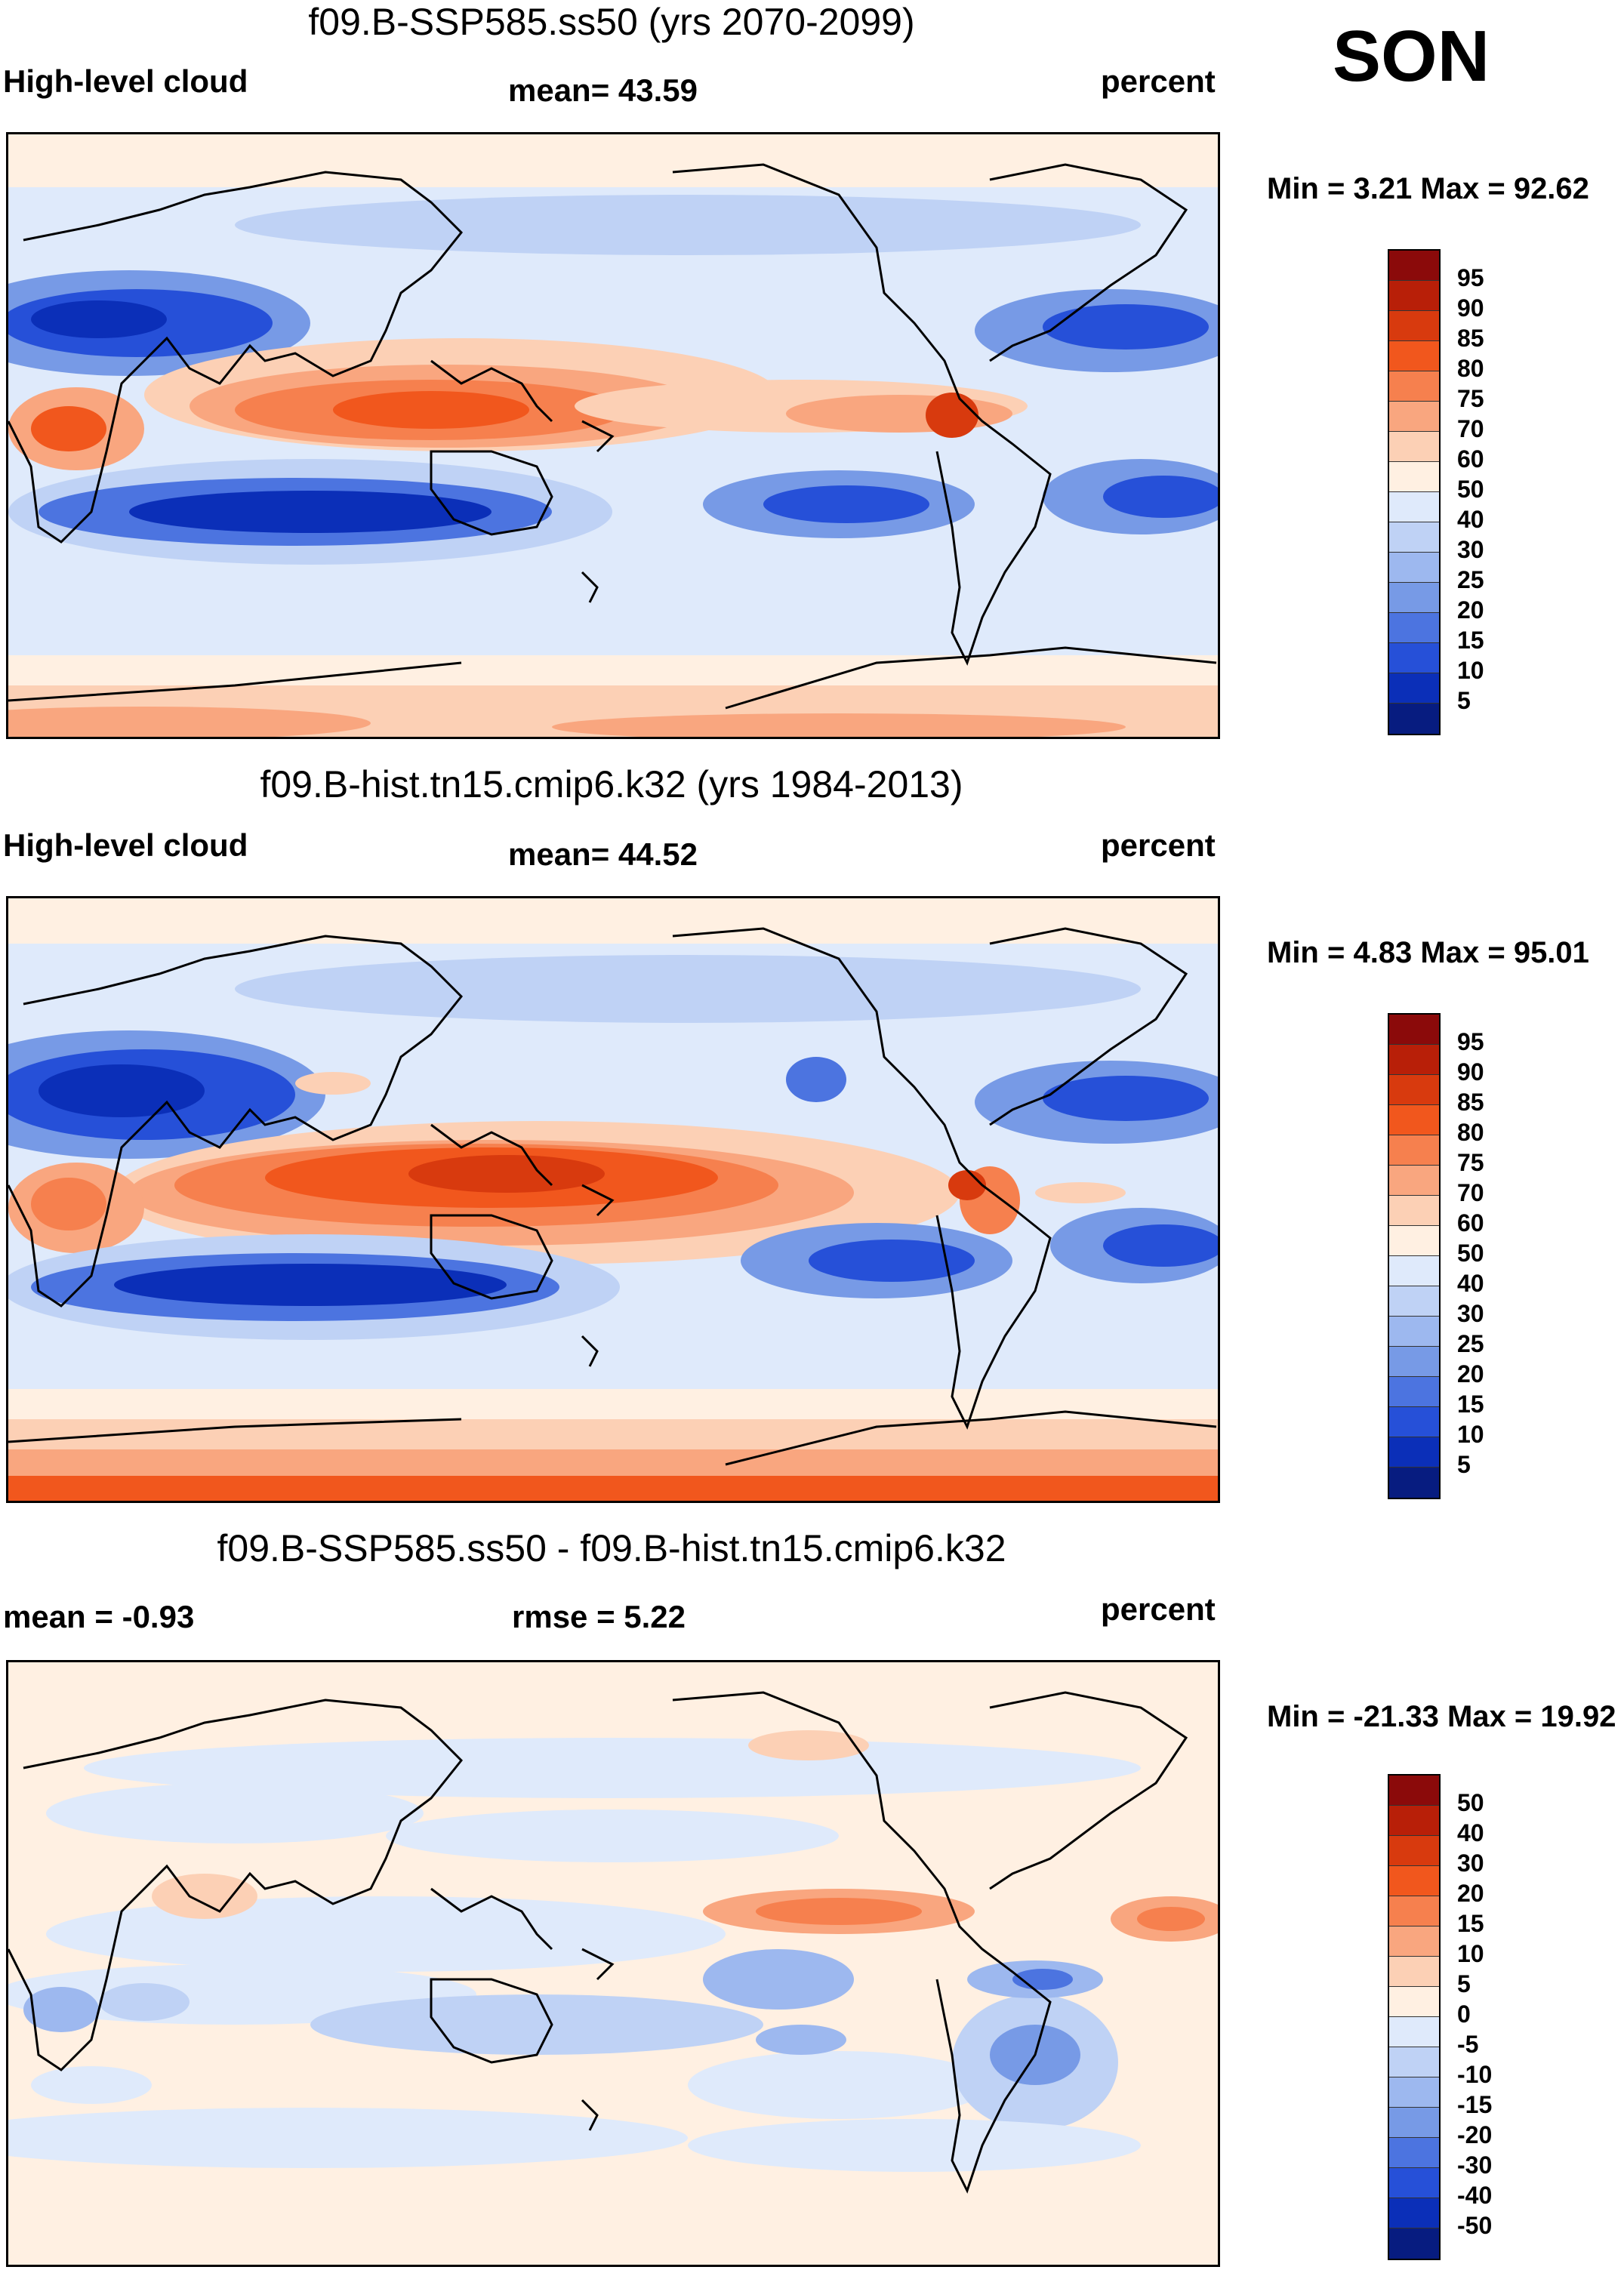 Image resolution: width=1624 pixels, height=2273 pixels. Describe the element at coordinates (126, 845) in the screenshot. I see `panel-2-variable-label: High-level cloud` at that location.